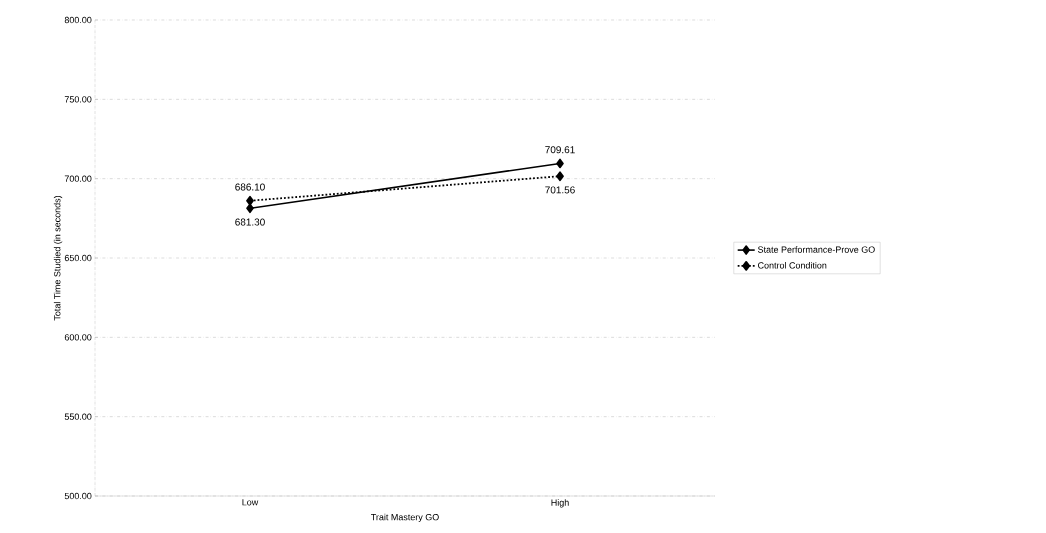 This screenshot has height=533, width=1046. Describe the element at coordinates (78, 20) in the screenshot. I see `y-tick-label: 800.00` at that location.